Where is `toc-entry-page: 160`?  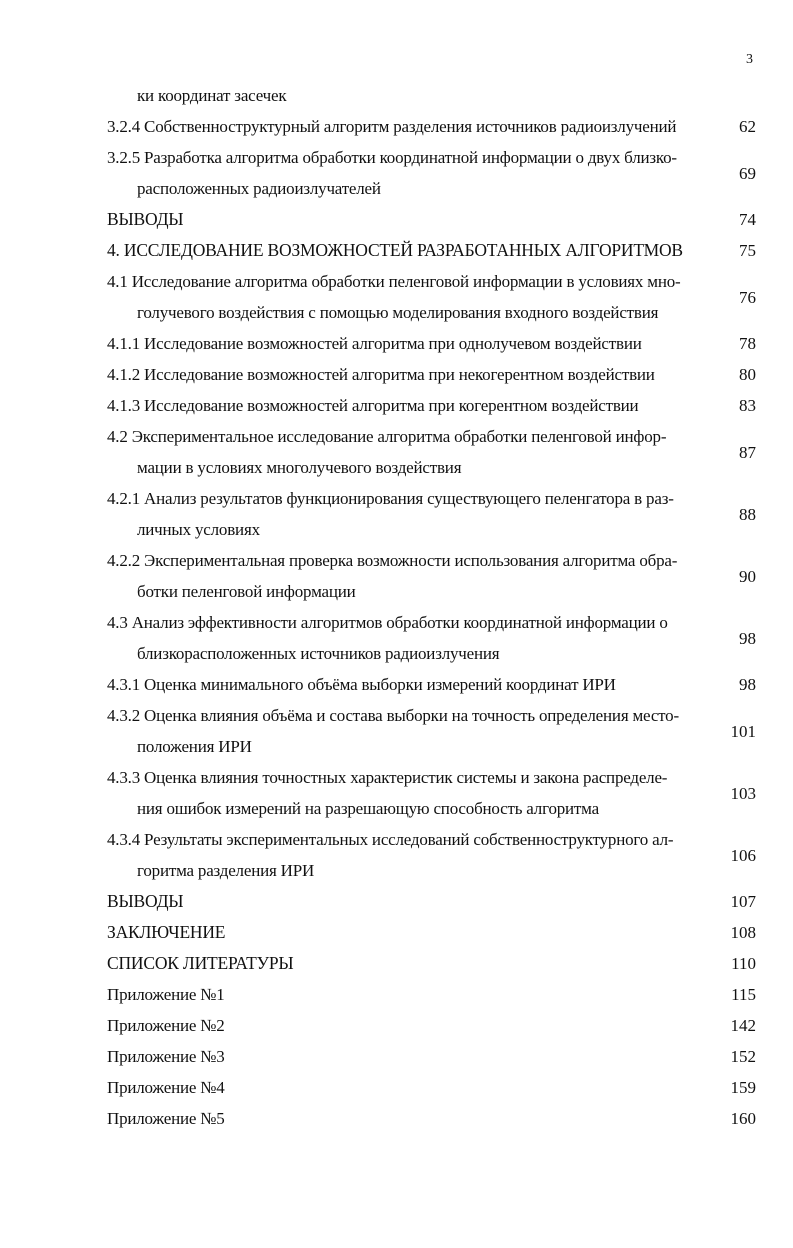
toc-entry-page: 160 is located at coordinates (743, 1118).